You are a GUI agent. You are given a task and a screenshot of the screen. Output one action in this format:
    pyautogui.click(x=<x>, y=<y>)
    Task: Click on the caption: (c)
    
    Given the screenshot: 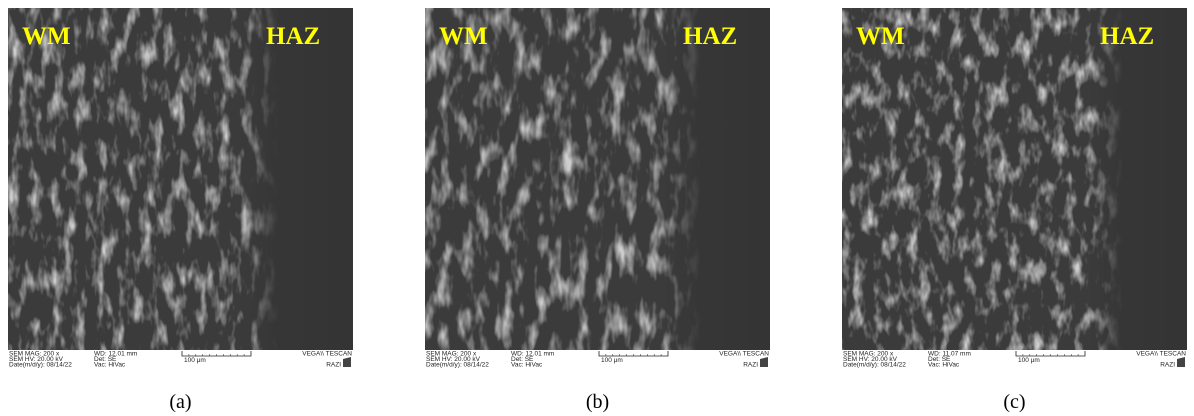 What is the action you would take?
    pyautogui.click(x=1014, y=402)
    